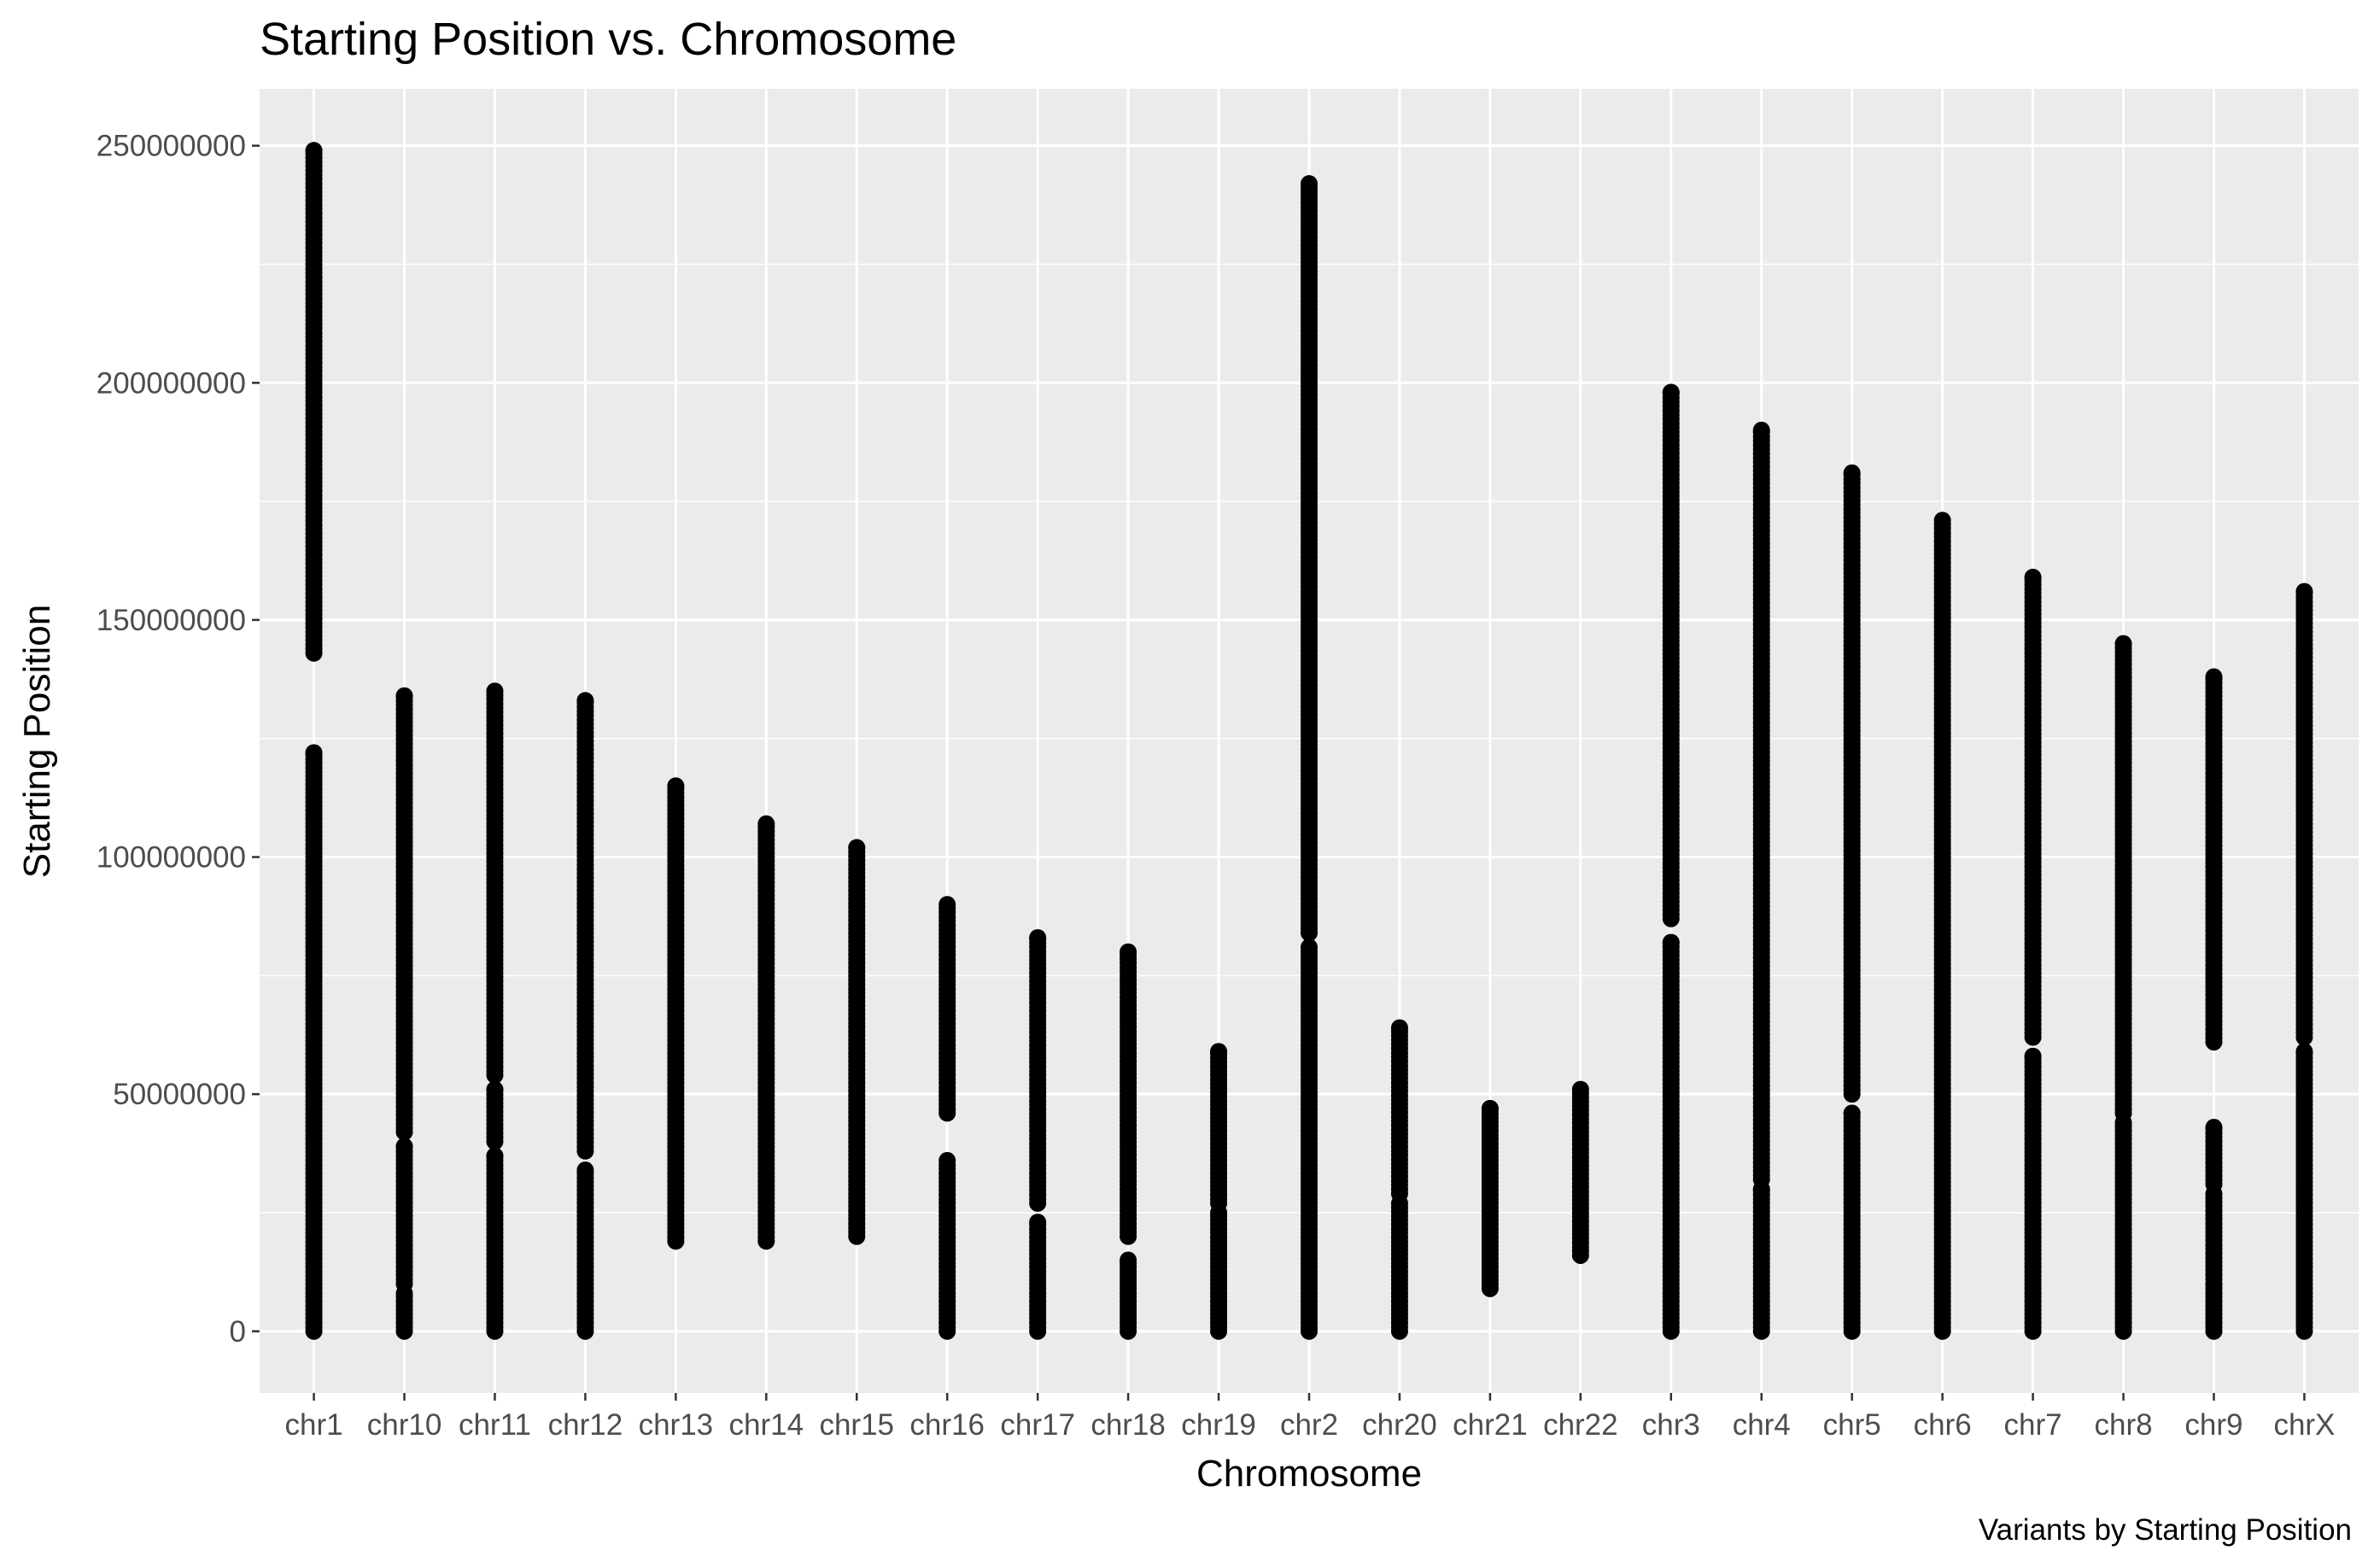 The height and width of the screenshot is (1568, 2374). Describe the element at coordinates (857, 1042) in the screenshot. I see `point-column-chr15` at that location.